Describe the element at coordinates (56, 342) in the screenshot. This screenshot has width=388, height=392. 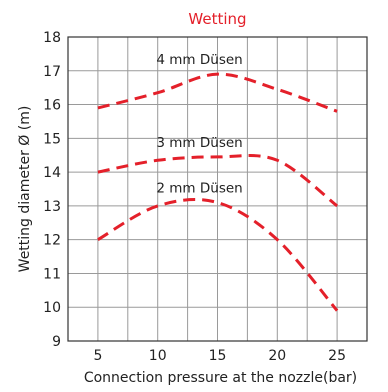
I see `y-tick-label: 9` at that location.